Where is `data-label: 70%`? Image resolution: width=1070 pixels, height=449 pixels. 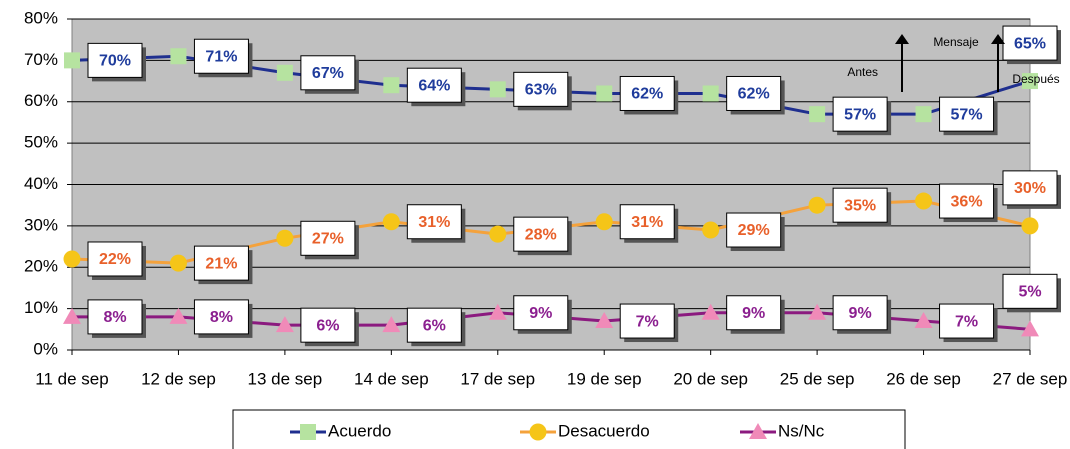 data-label: 70% is located at coordinates (116, 62).